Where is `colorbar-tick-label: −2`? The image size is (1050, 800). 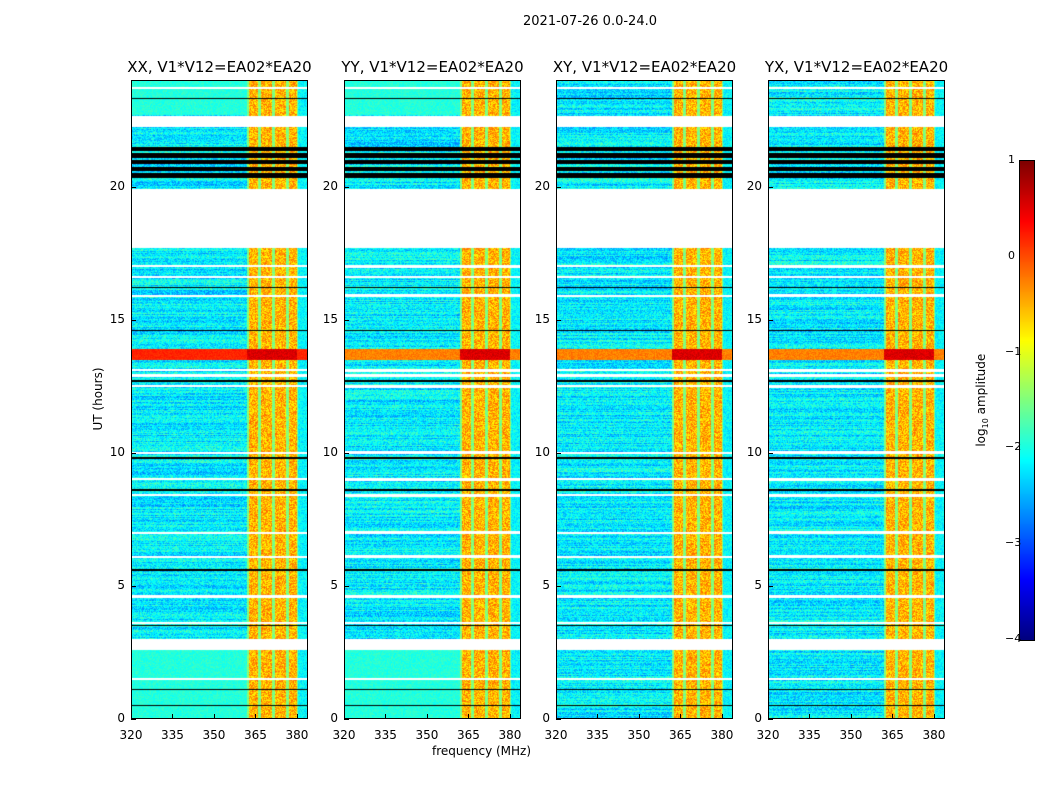 colorbar-tick-label: −2 is located at coordinates (1013, 447).